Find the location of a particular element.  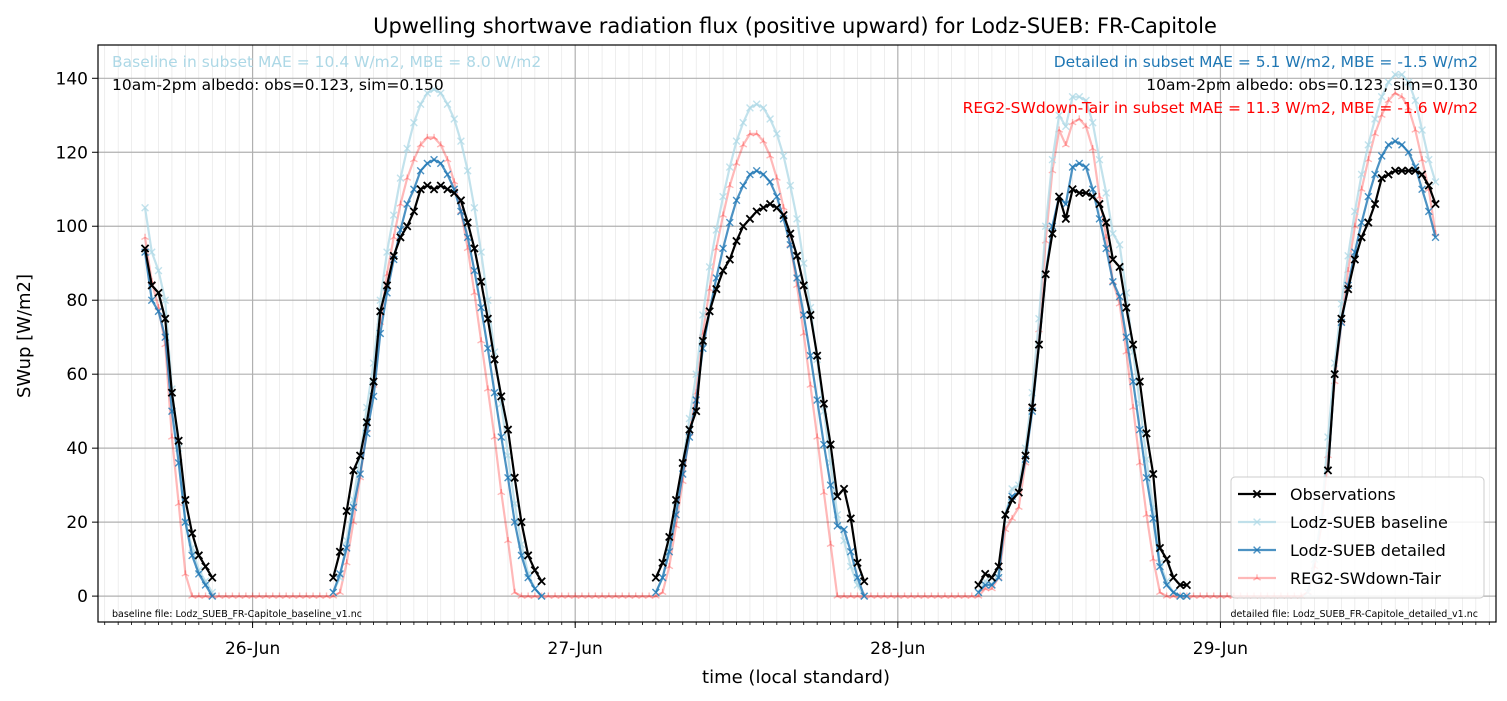

y-tick-label: 80 is located at coordinates (77, 301).